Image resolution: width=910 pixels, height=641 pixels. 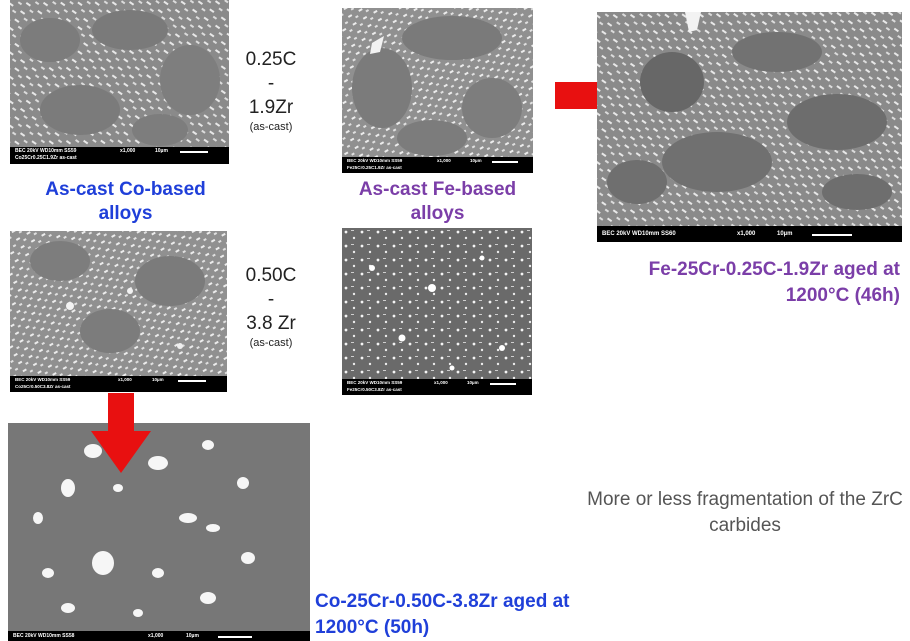 What do you see at coordinates (374, 167) in the screenshot?
I see `micrograph-sample-id: Fe25Cr0.25C1.9Zr as-cast` at bounding box center [374, 167].